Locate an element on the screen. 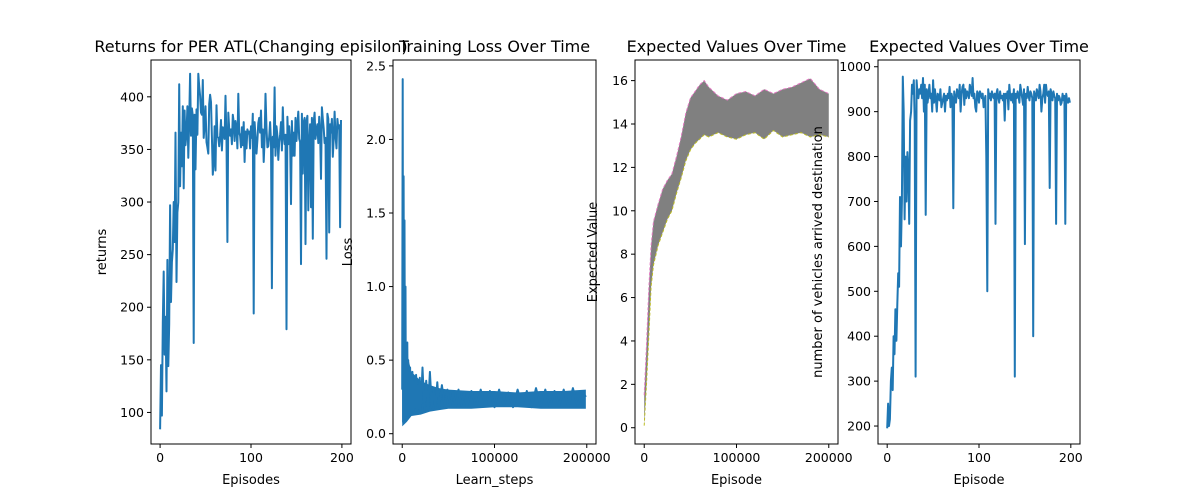 The image size is (1200, 500). chart-title: Training Loss Over Time is located at coordinates (494, 46).